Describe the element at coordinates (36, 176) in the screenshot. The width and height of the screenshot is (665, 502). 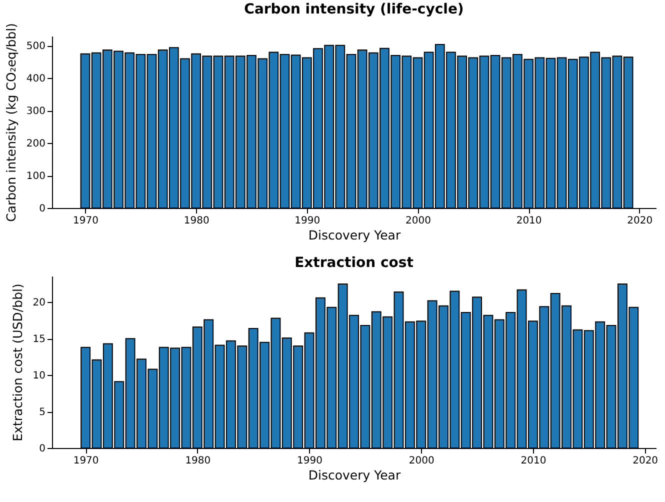
I see `y-tick-label: 100` at that location.